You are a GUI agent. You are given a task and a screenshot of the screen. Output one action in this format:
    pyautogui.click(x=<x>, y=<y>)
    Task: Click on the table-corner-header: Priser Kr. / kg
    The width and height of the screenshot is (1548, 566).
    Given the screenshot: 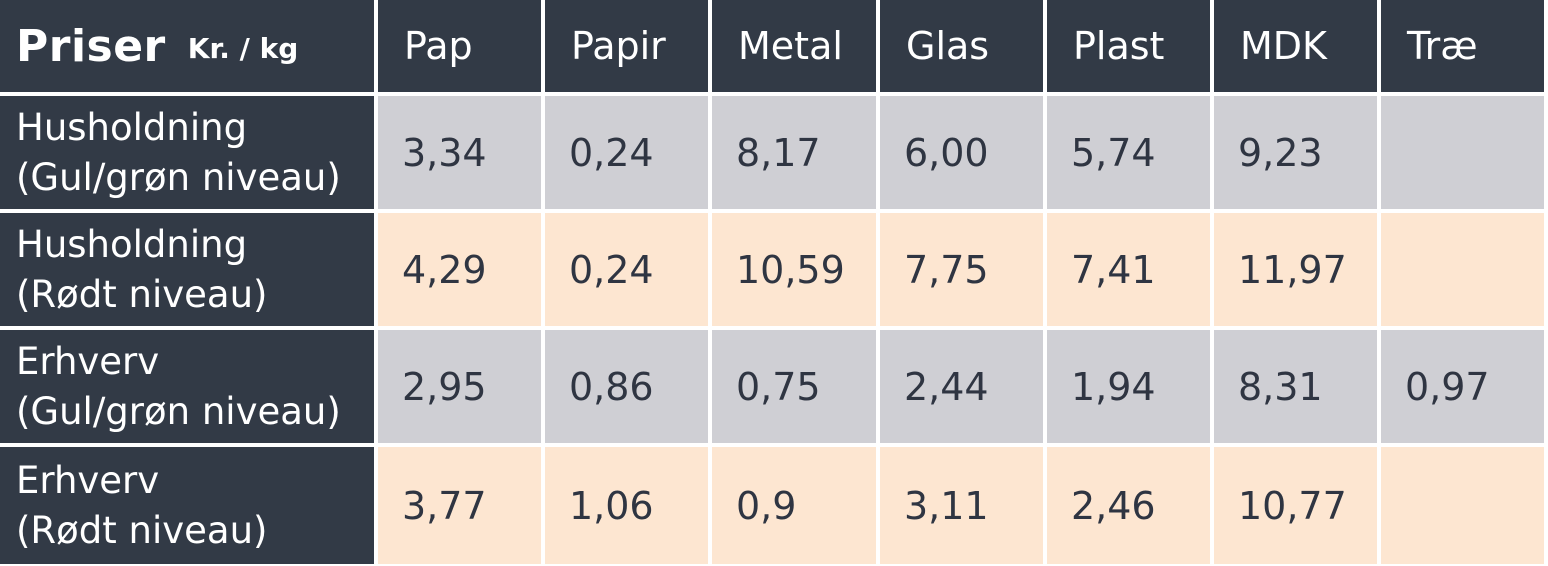 What is the action you would take?
    pyautogui.click(x=187, y=46)
    